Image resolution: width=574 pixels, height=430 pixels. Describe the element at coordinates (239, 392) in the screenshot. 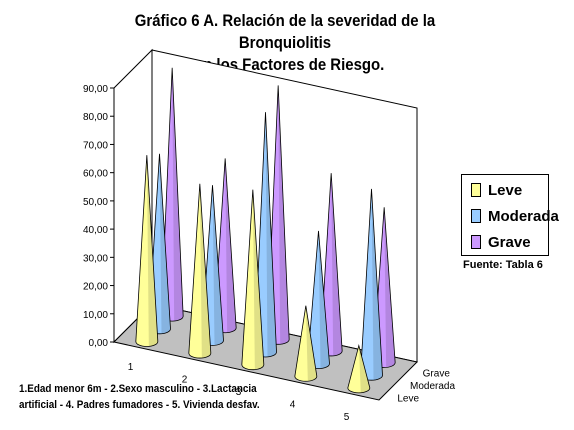

I see `x-tick-label: 3` at that location.